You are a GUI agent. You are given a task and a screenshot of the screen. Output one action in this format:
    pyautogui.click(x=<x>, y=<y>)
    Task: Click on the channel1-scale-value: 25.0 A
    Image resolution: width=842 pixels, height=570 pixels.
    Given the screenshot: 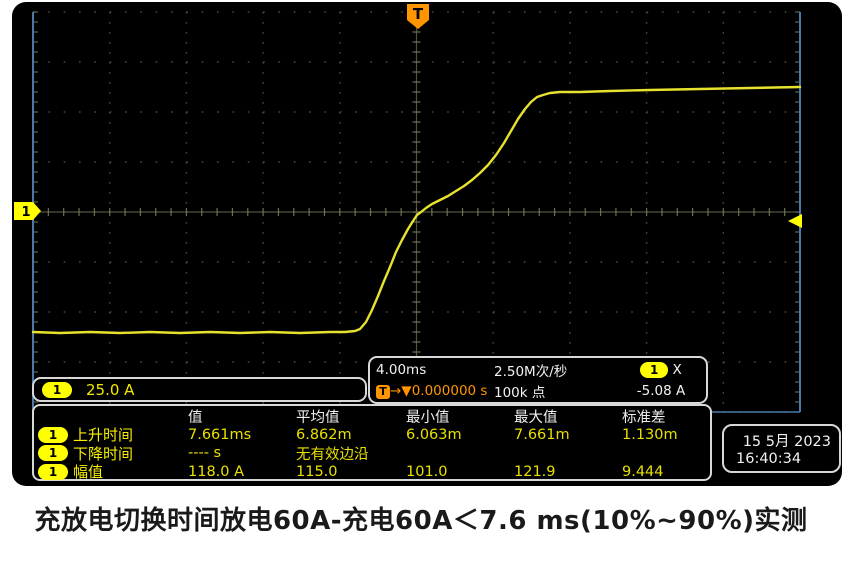 What is the action you would take?
    pyautogui.click(x=110, y=389)
    